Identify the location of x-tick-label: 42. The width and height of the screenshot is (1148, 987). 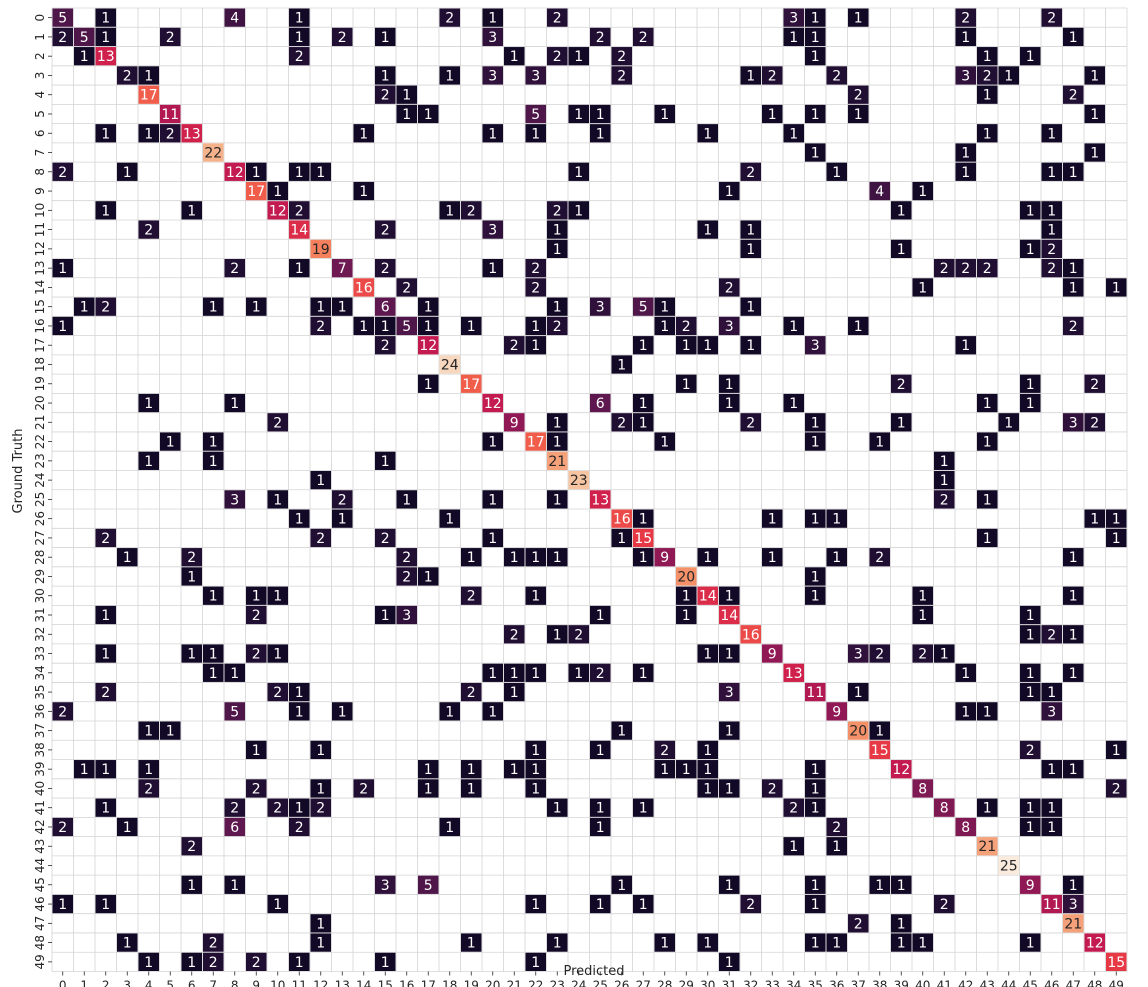
(965, 983).